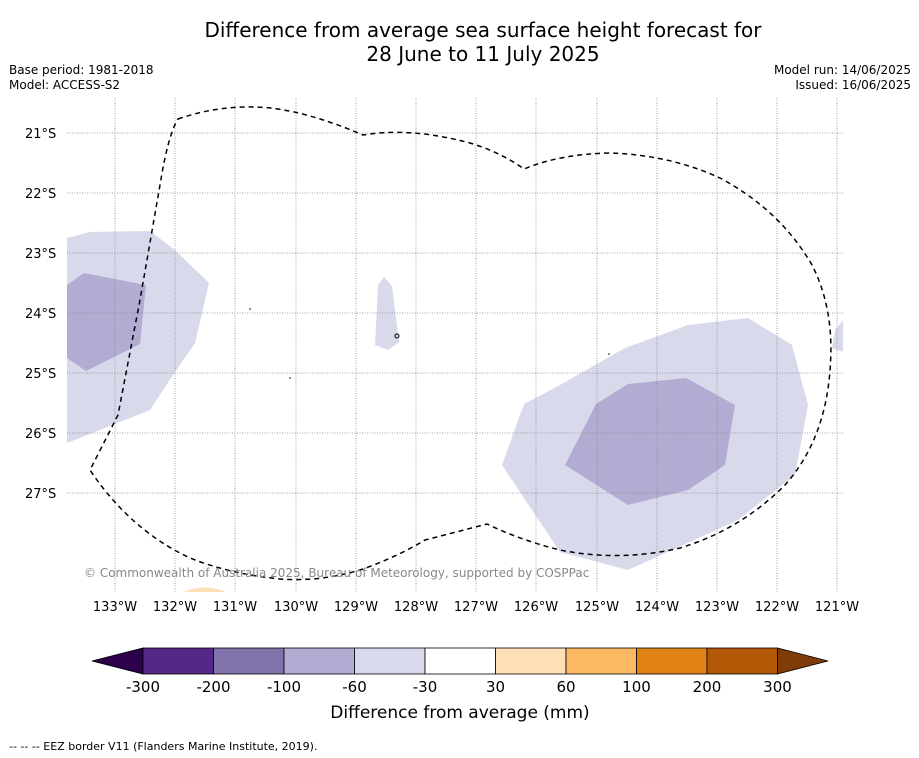  What do you see at coordinates (803, 661) in the screenshot?
I see `colorbar-extend-high` at bounding box center [803, 661].